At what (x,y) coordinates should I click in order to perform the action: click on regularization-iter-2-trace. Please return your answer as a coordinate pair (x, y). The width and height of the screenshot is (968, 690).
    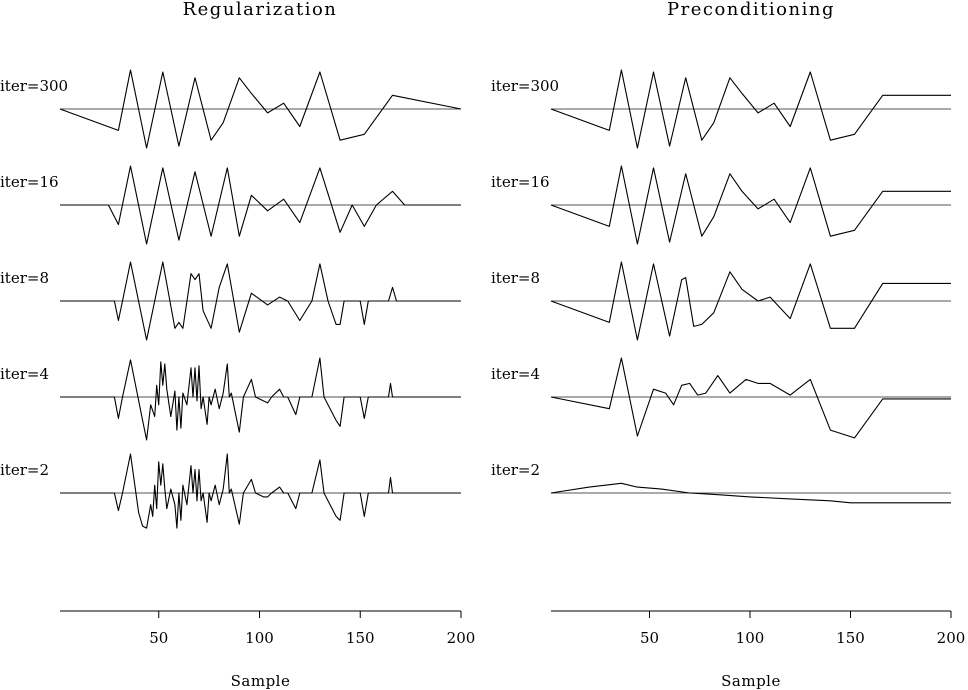
    Looking at the image, I should click on (260, 491).